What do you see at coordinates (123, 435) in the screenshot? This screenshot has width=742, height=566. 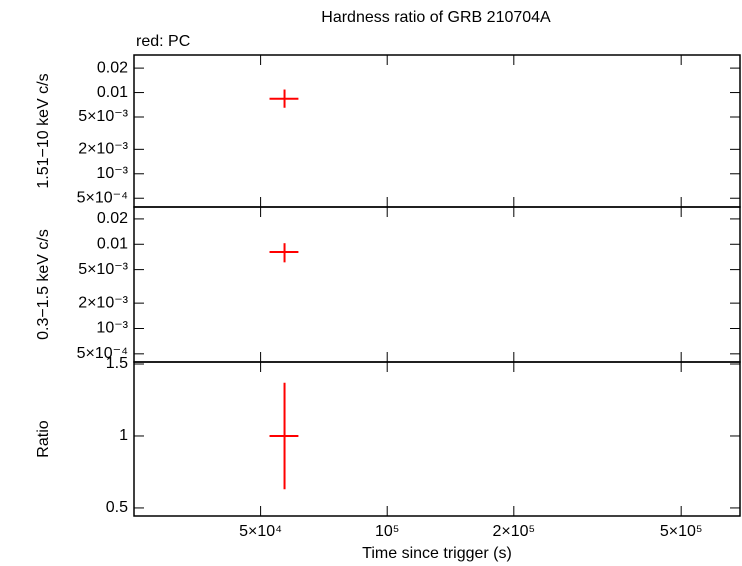 I see `y-tick-label: 1` at bounding box center [123, 435].